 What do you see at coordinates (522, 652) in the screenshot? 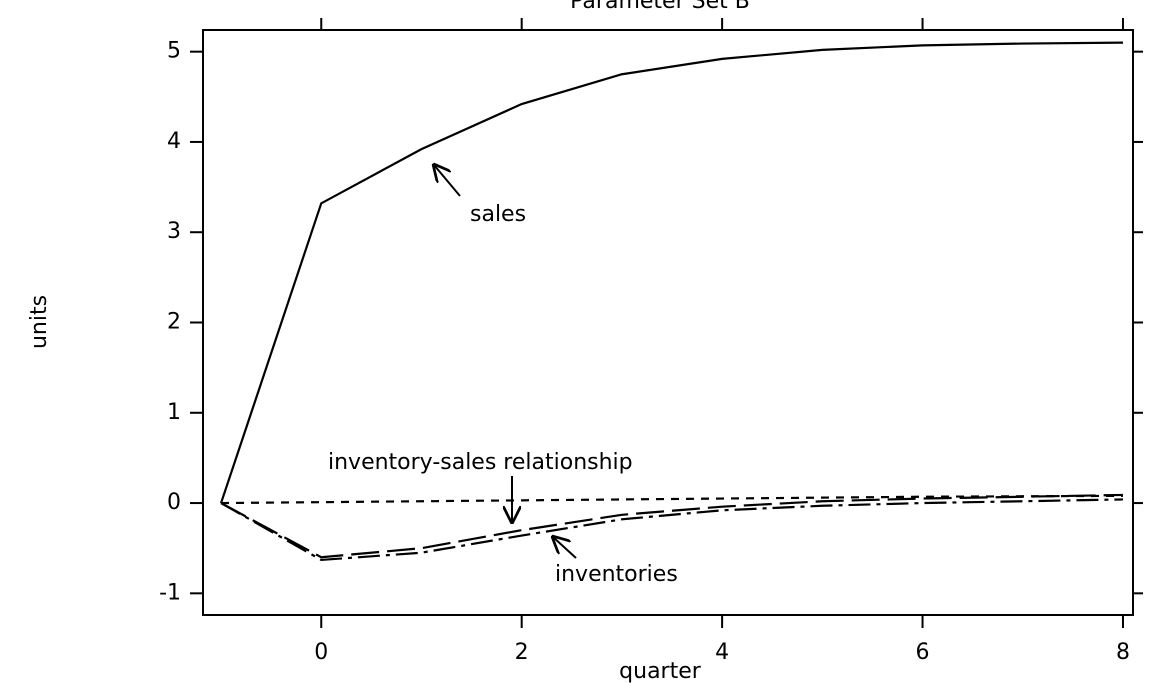
I see `x-tick-label: 2` at bounding box center [522, 652].